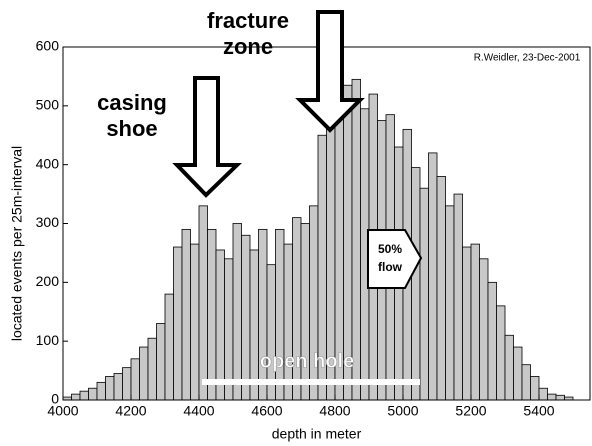 The image size is (592, 446). I want to click on y-tick-label: 0, so click(55, 399).